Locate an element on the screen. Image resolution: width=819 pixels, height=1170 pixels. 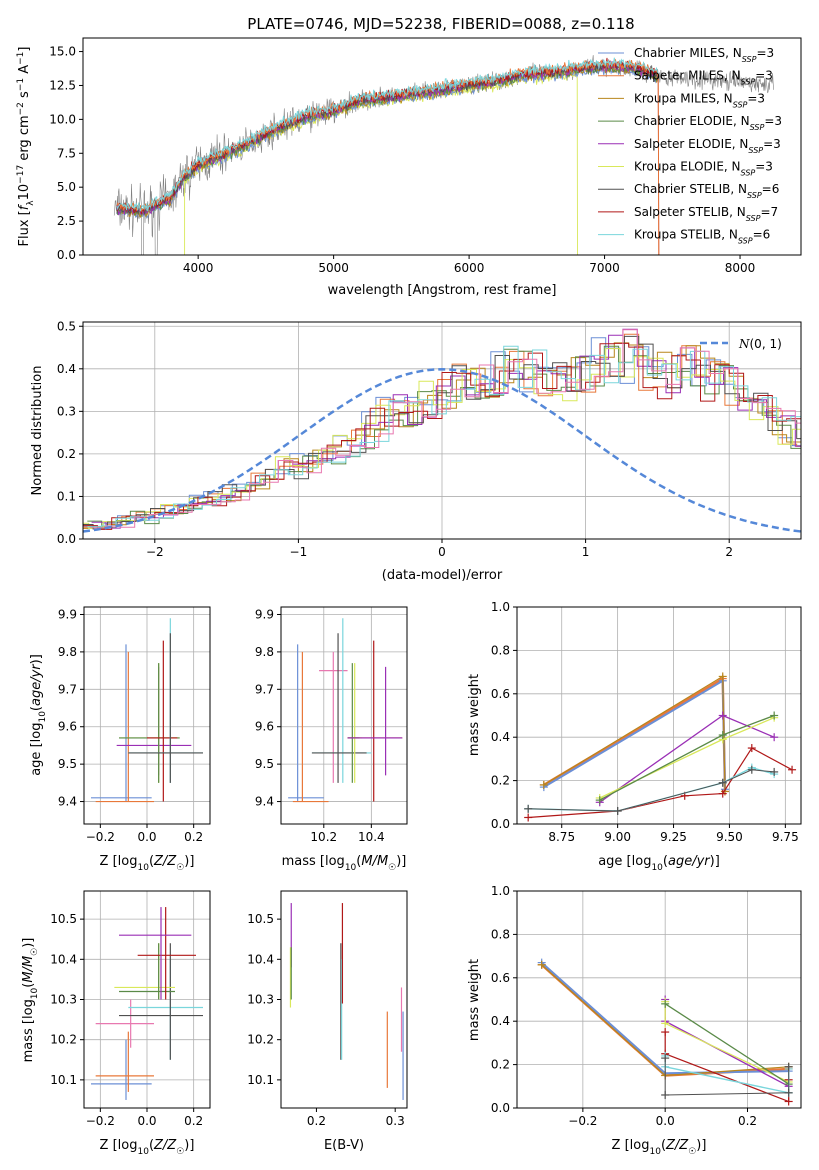
y-tick-label: 0.5 is located at coordinates (66, 326).